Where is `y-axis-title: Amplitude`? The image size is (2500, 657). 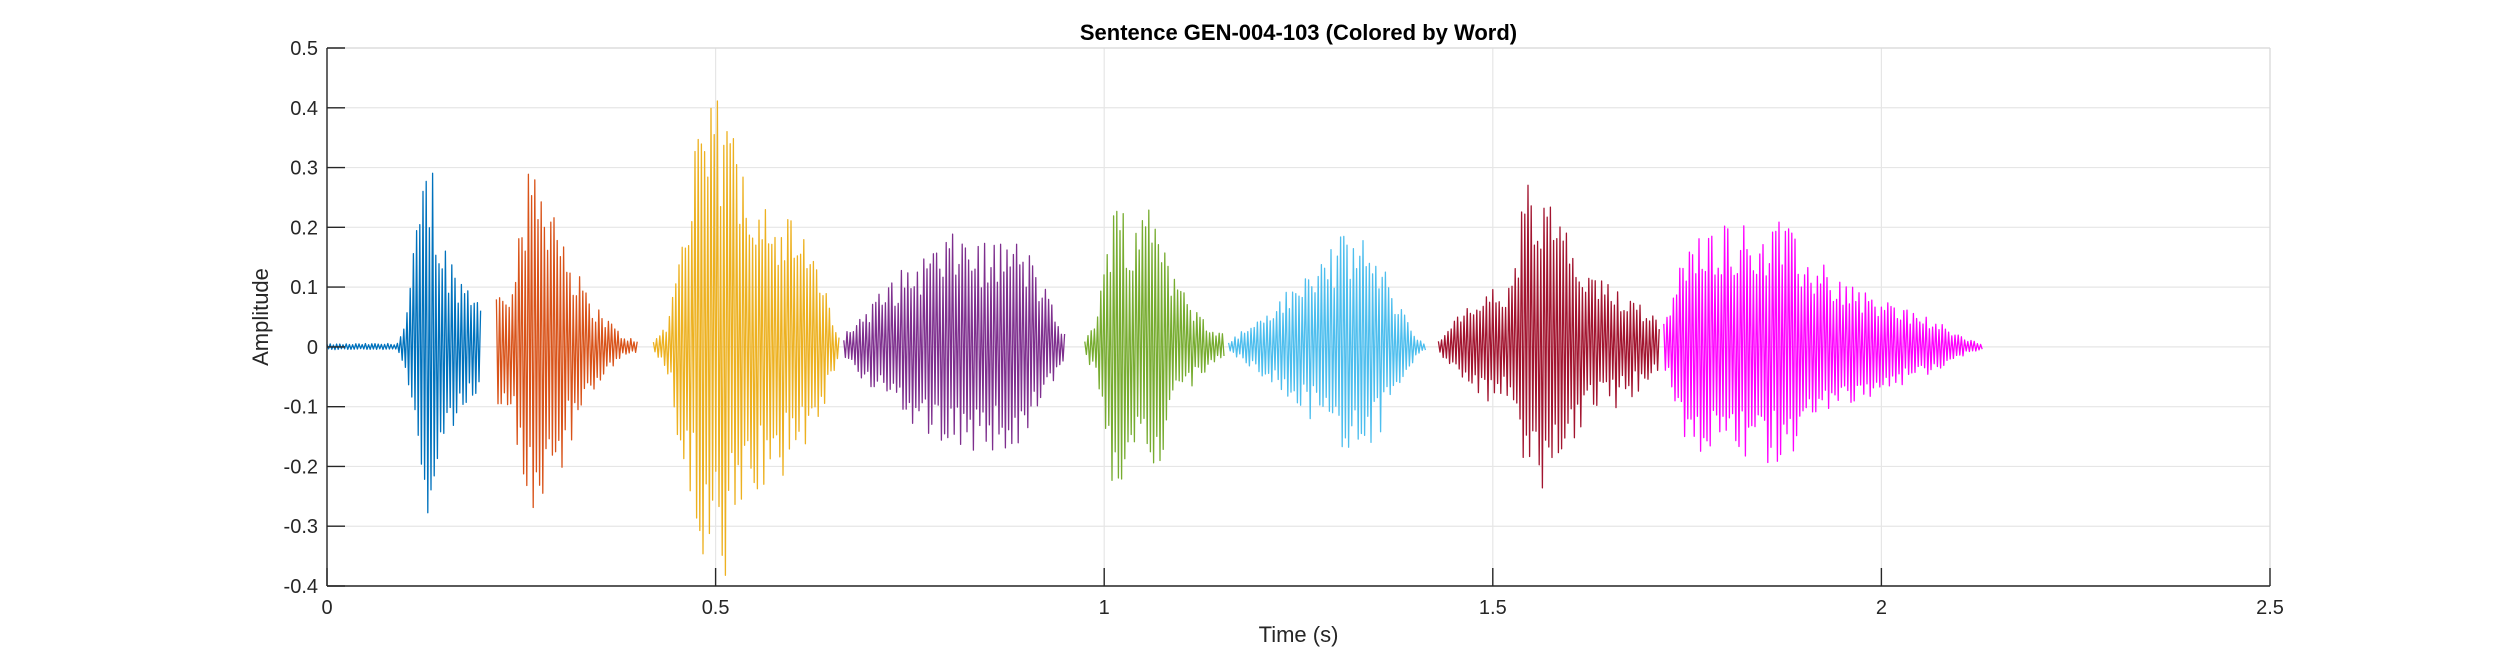 y-axis-title: Amplitude is located at coordinates (260, 317).